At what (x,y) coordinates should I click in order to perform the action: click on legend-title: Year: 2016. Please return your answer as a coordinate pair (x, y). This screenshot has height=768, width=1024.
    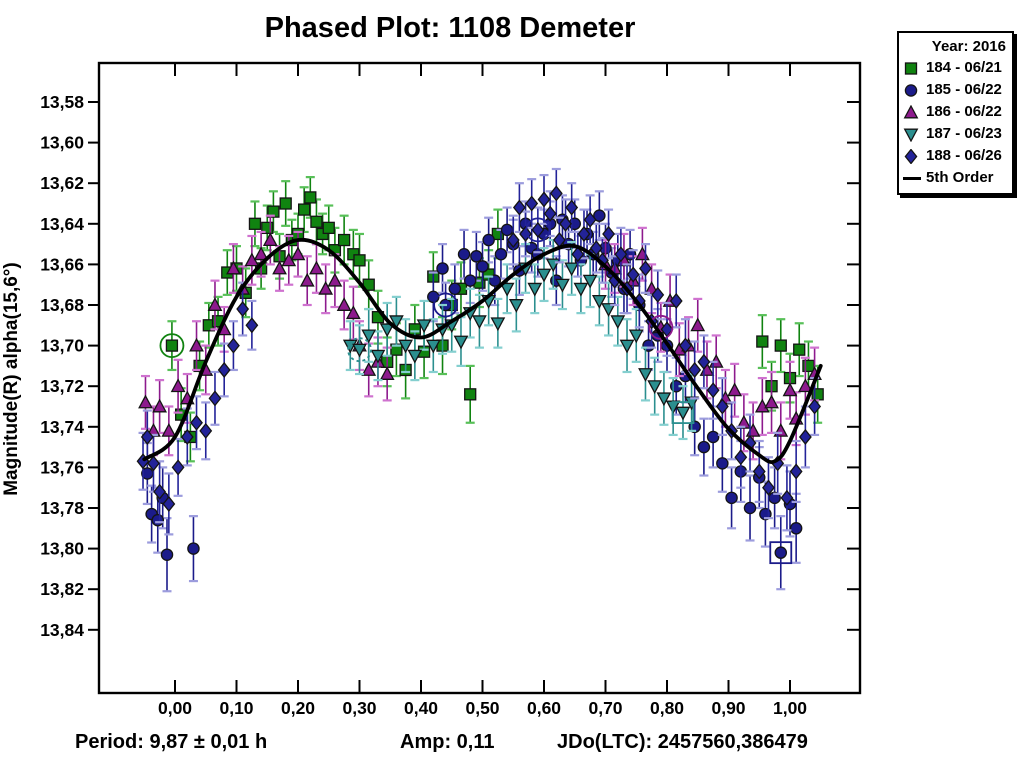
    Looking at the image, I should click on (968, 46).